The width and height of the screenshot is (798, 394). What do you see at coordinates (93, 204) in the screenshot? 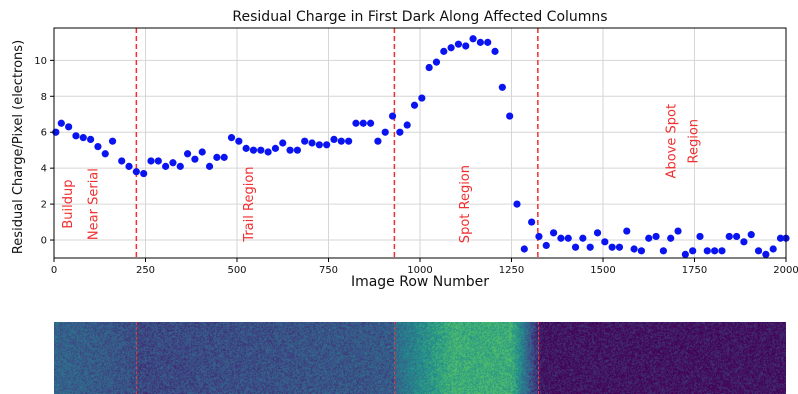
I see `region-annotation: Near Serial` at bounding box center [93, 204].